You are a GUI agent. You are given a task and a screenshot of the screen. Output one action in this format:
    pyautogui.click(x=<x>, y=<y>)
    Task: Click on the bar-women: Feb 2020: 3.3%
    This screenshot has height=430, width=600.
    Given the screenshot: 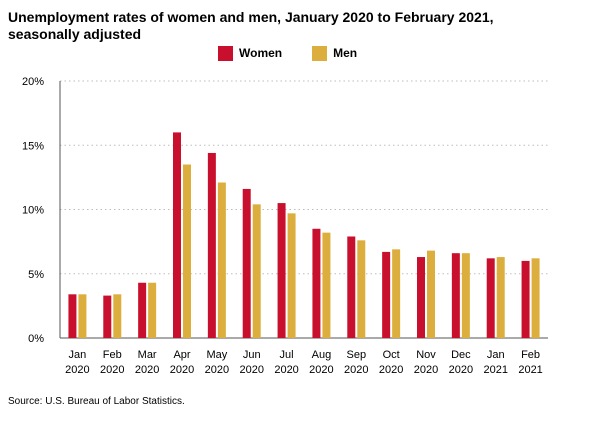 What is the action you would take?
    pyautogui.click(x=107, y=316)
    